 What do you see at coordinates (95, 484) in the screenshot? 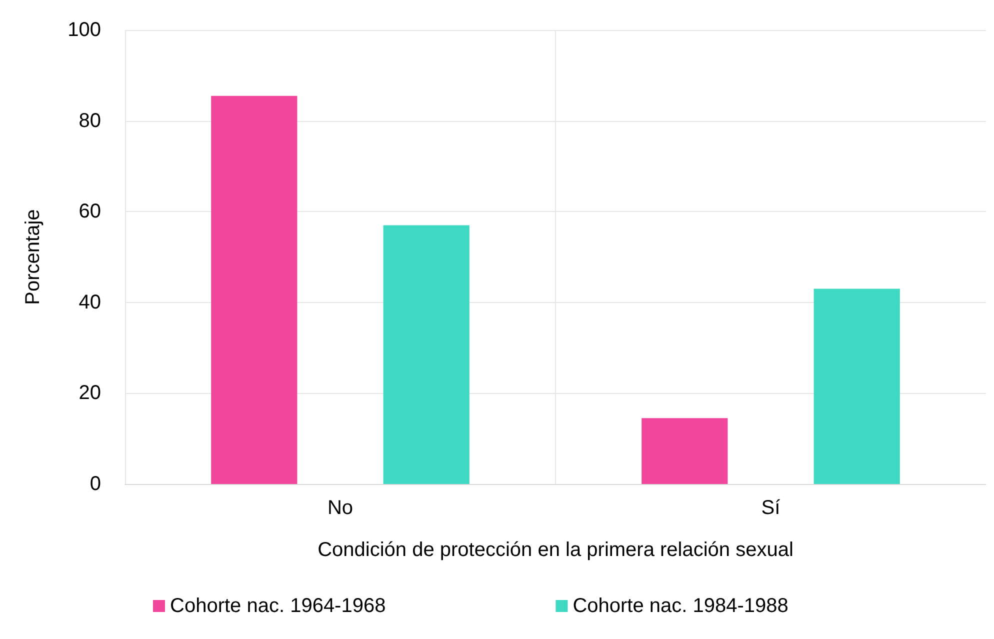
I see `y-tick-label: 0` at bounding box center [95, 484].